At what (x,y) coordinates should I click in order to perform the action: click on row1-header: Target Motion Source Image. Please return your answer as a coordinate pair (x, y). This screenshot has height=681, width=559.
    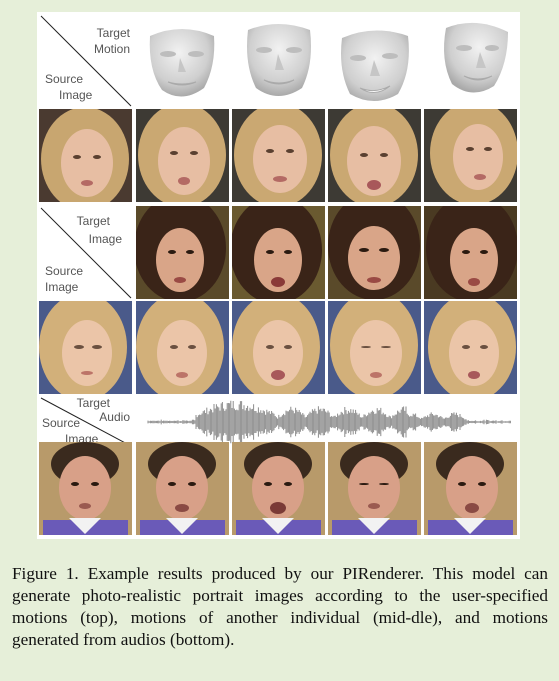
    Looking at the image, I should click on (85, 60).